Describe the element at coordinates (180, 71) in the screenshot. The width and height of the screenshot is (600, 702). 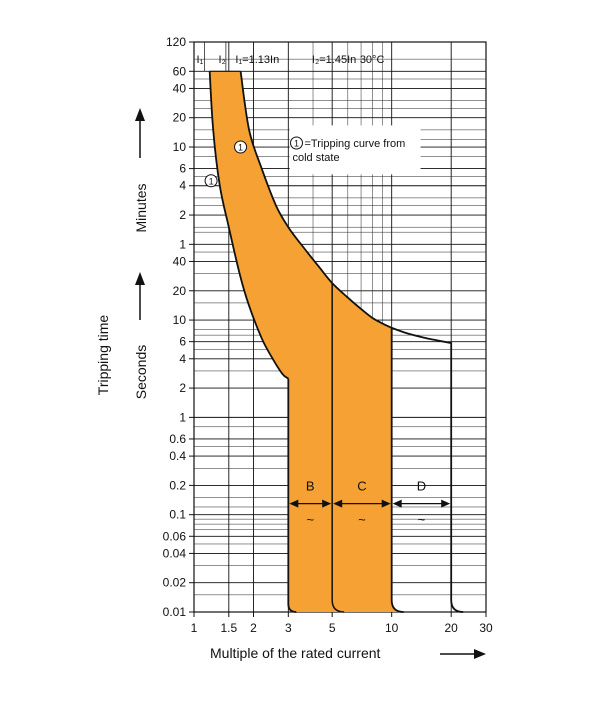
I see `y-tick-label: 60` at that location.